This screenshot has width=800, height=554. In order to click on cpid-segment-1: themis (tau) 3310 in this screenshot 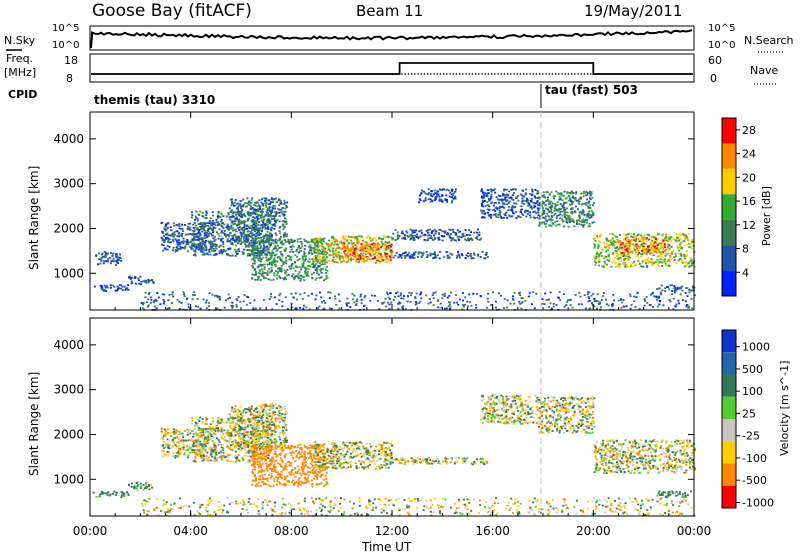, I will do `click(154, 100)`.